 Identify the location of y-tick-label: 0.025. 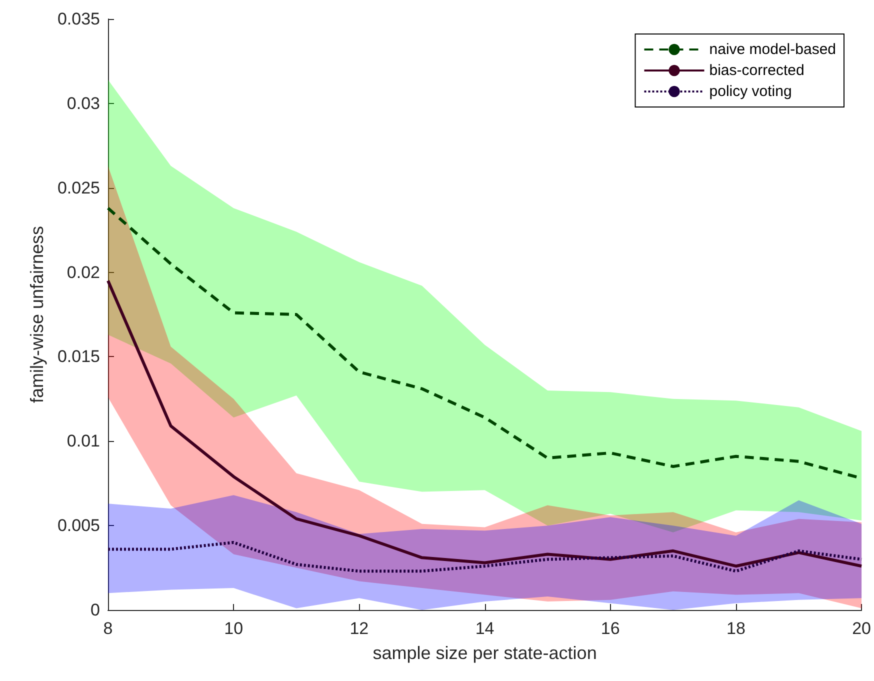
(78, 188).